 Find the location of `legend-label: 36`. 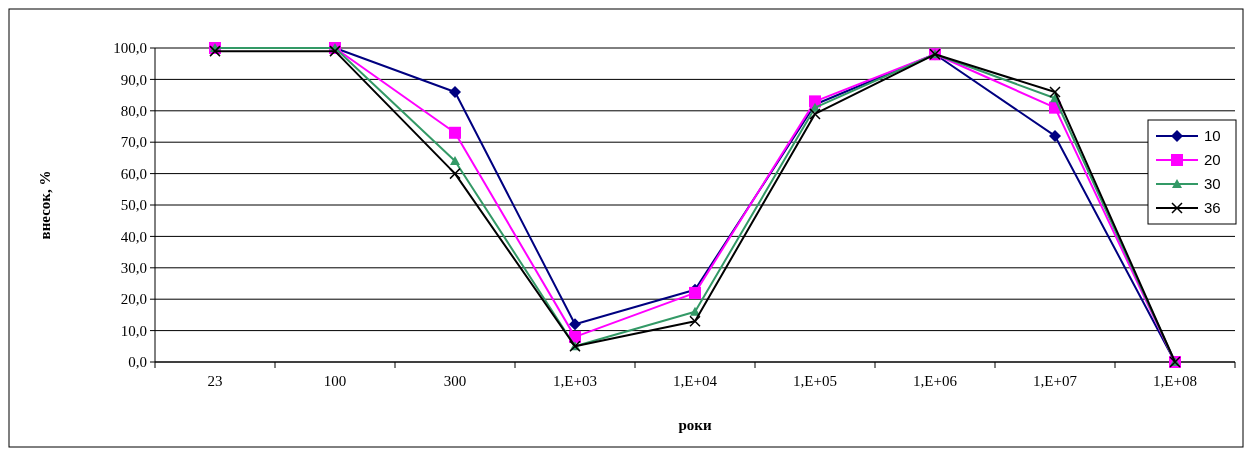

legend-label: 36 is located at coordinates (1212, 208).